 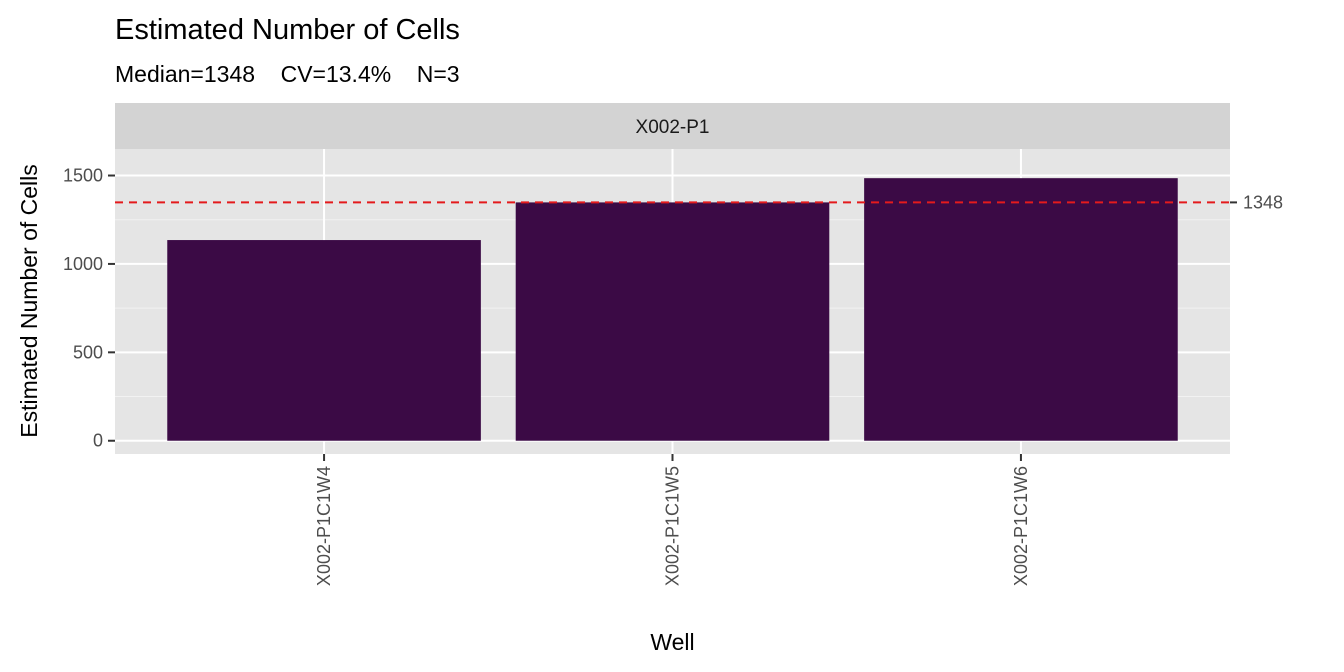 I want to click on x-tick-label: X002-P1C1W4, so click(x=324, y=526).